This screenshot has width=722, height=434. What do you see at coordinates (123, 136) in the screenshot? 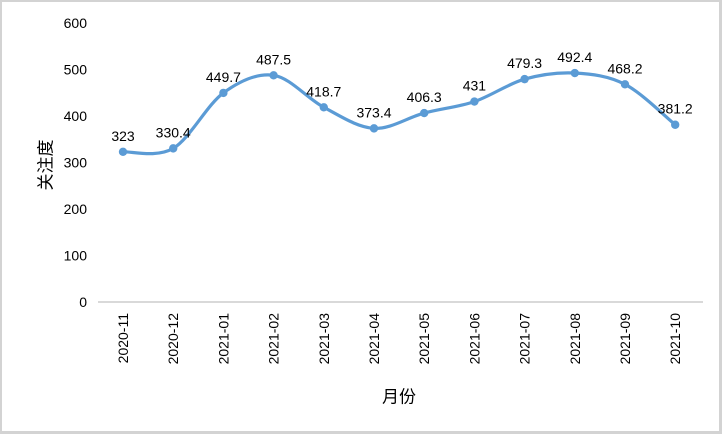
I see `data-label: 323` at bounding box center [123, 136].